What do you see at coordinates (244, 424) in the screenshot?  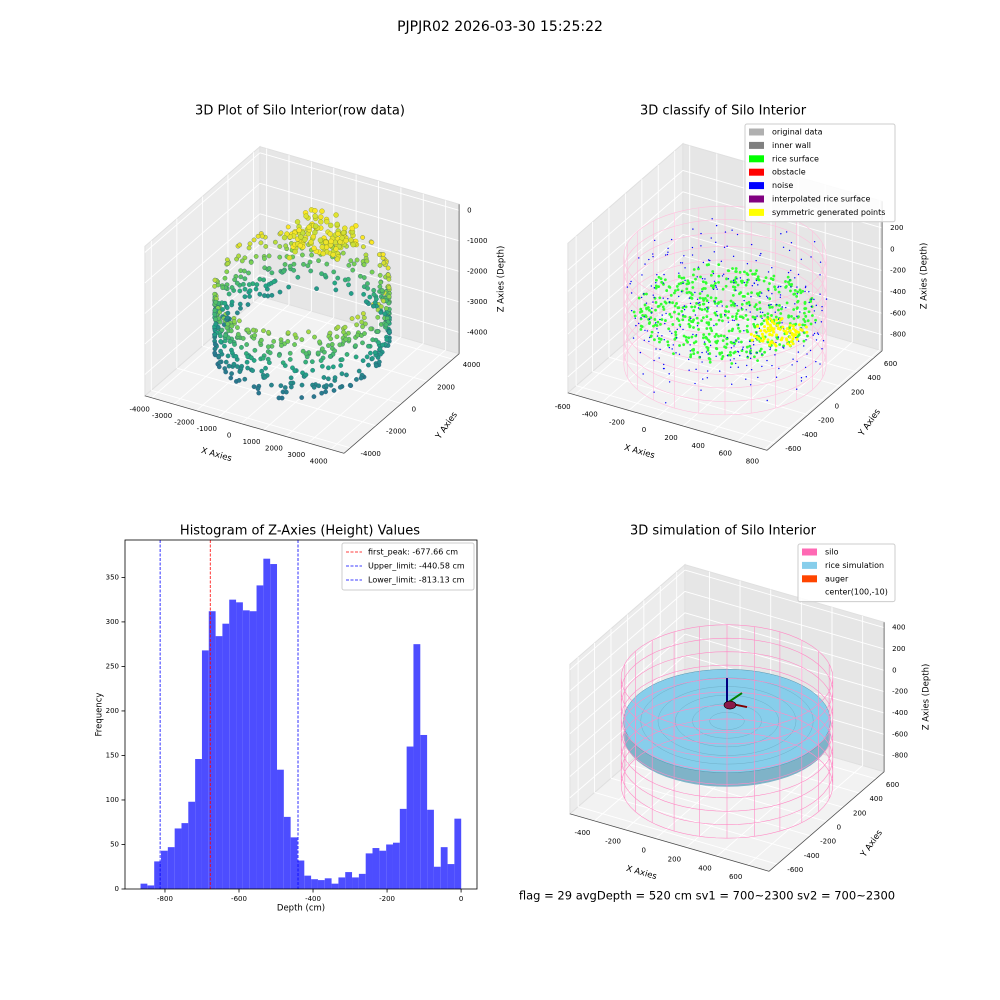 I see `axis-line` at bounding box center [244, 424].